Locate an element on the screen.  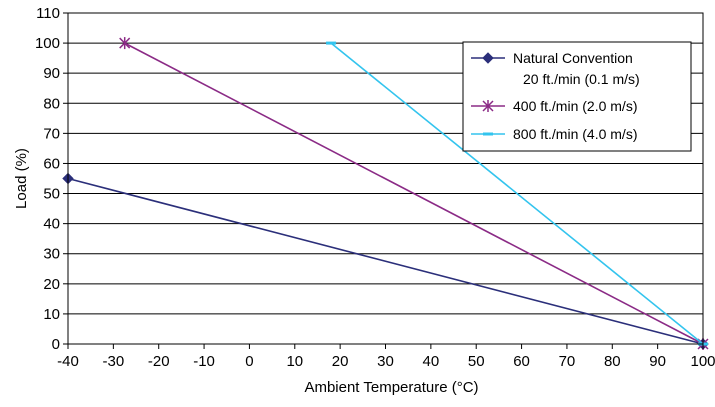
x-tick-label: -30 is located at coordinates (114, 361).